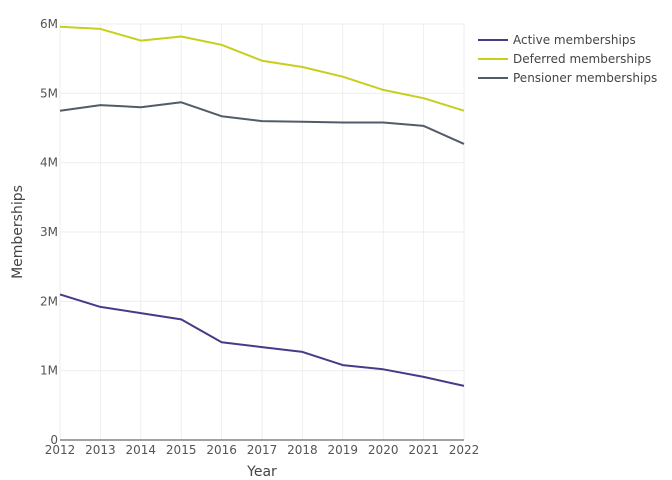 Image resolution: width=672 pixels, height=480 pixels. I want to click on x-tick-label: 2014, so click(141, 450).